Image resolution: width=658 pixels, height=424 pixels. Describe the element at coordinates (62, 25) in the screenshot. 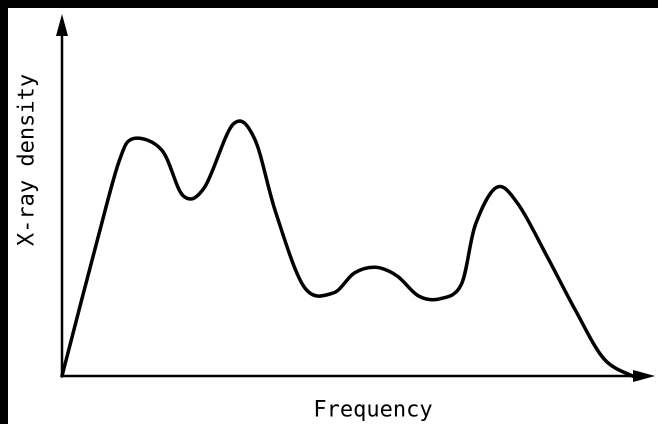

I see `y-axis-arrowhead` at that location.